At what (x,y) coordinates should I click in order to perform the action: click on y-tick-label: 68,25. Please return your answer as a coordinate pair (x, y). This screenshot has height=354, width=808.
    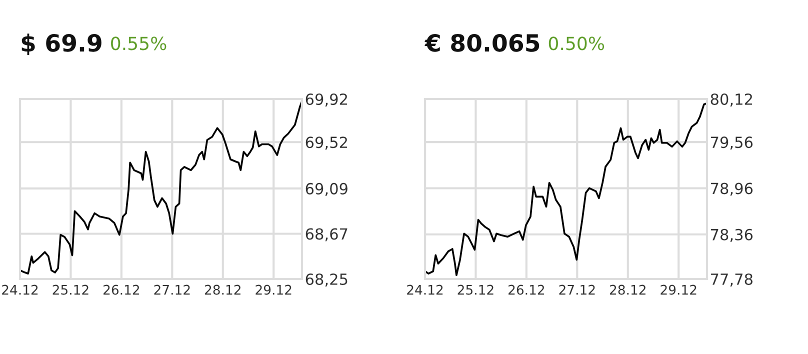
    Looking at the image, I should click on (327, 280).